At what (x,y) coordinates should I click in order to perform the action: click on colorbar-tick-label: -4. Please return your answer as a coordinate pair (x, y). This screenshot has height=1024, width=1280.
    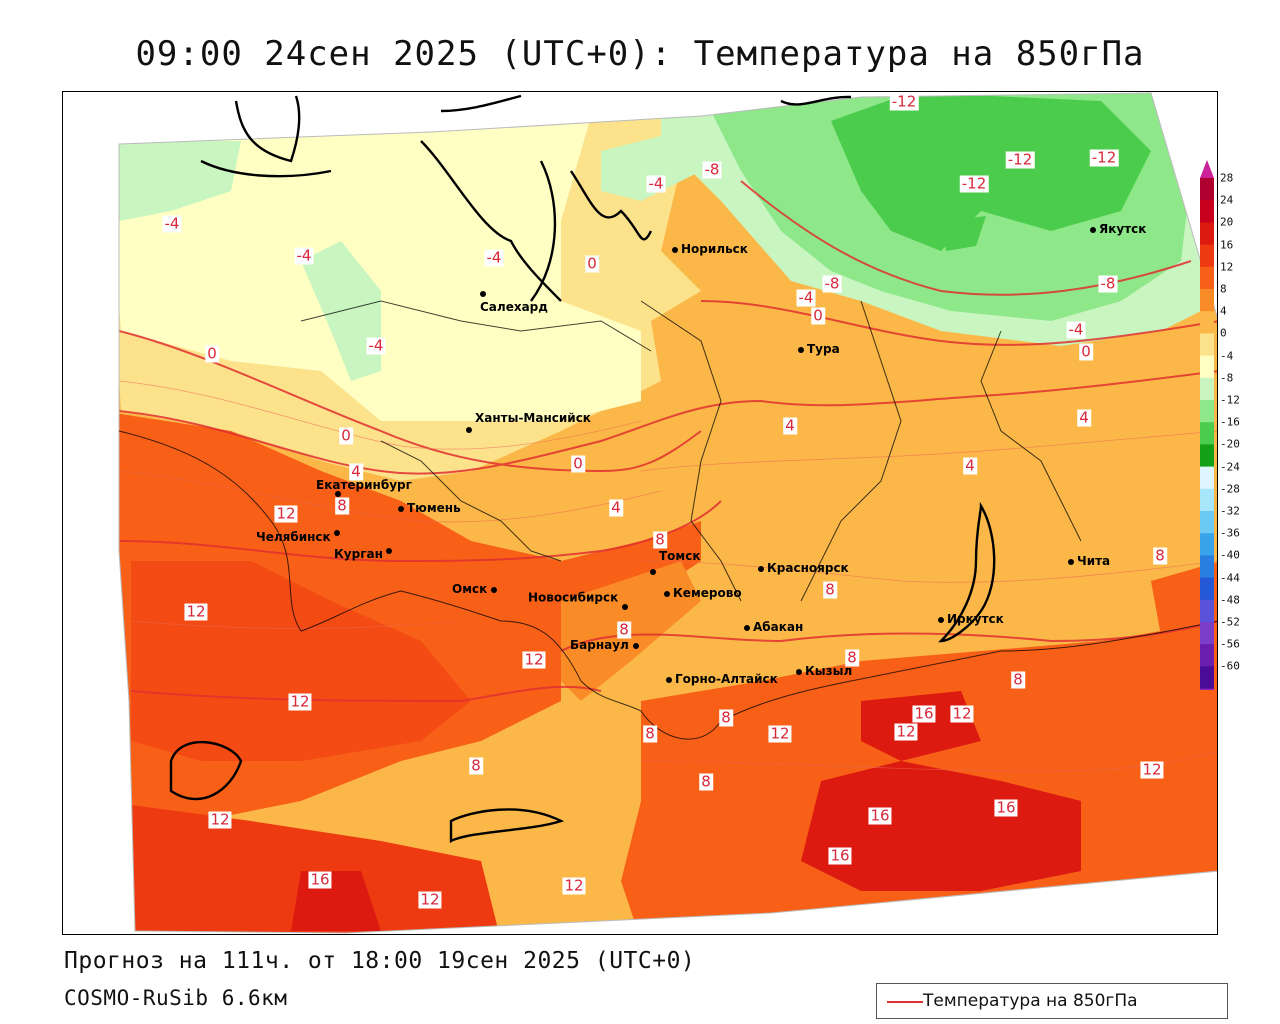
    Looking at the image, I should click on (1227, 356).